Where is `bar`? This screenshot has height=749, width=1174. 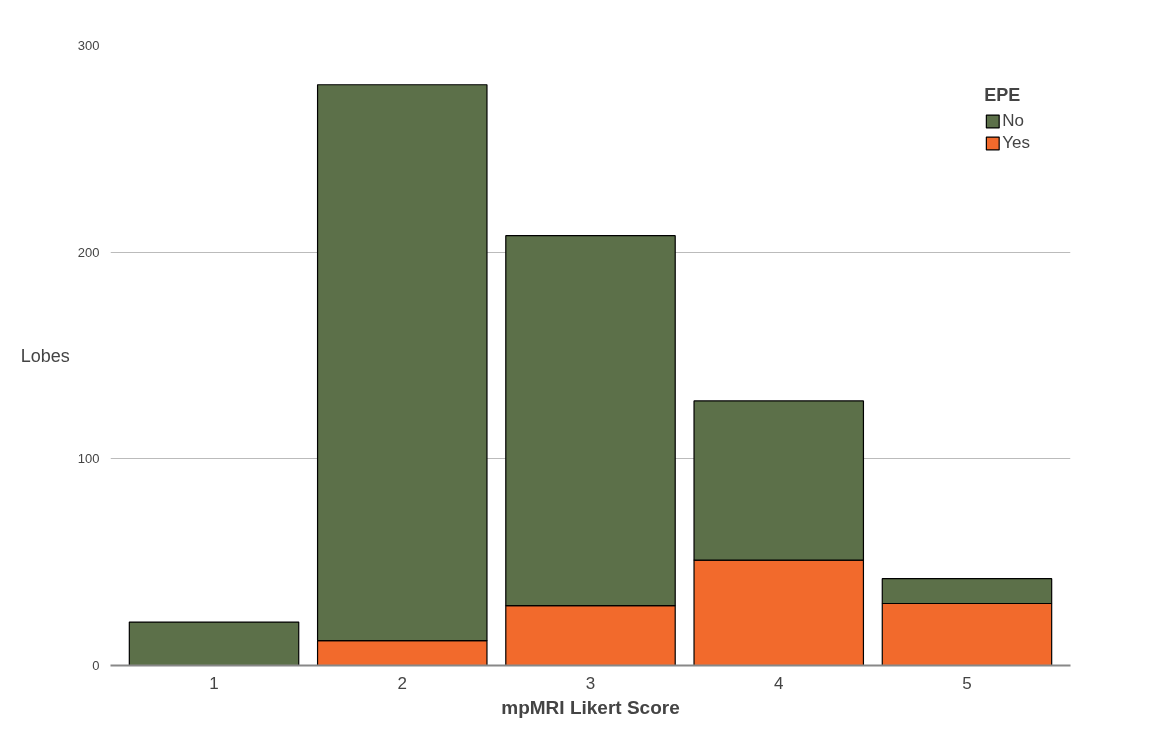 bar is located at coordinates (214, 643).